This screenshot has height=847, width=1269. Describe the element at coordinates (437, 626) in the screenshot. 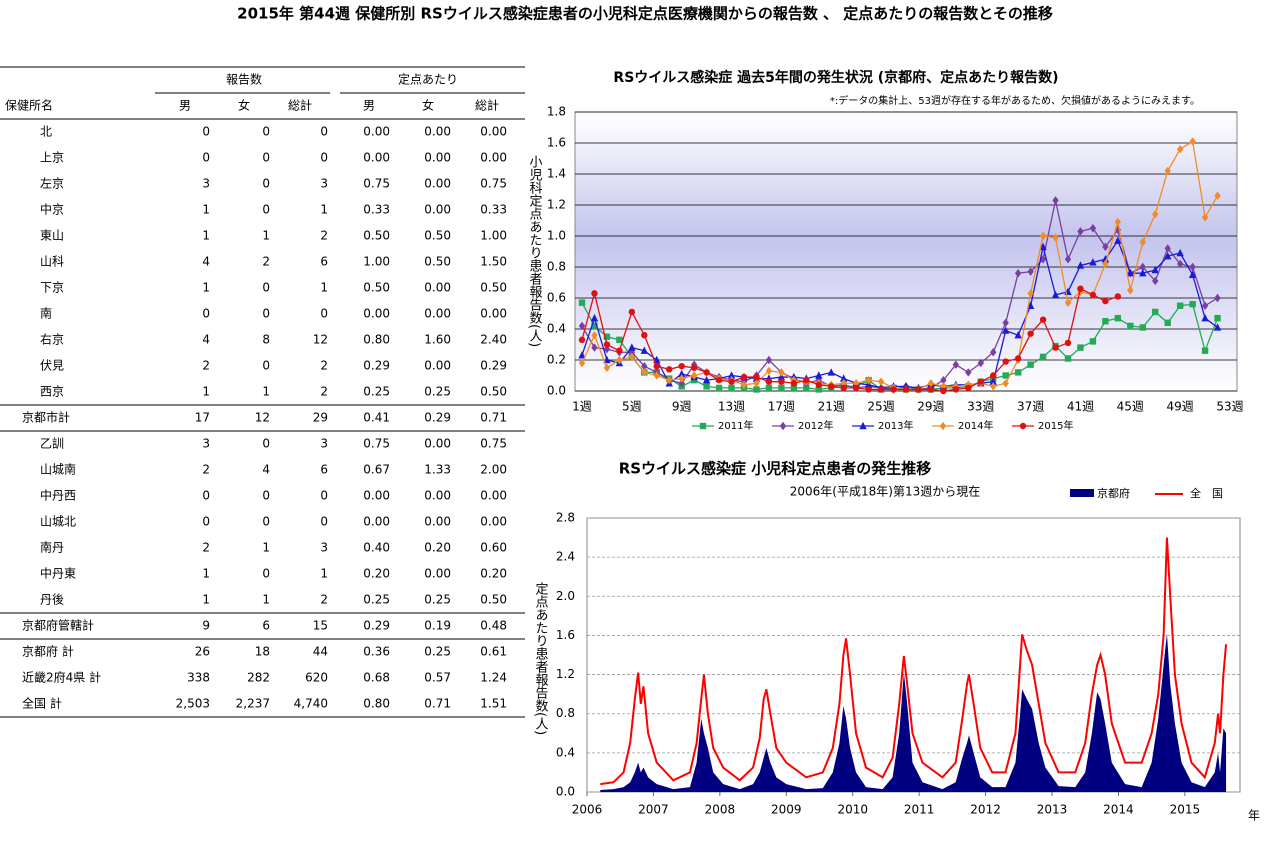

I see `cell: 0.19` at that location.